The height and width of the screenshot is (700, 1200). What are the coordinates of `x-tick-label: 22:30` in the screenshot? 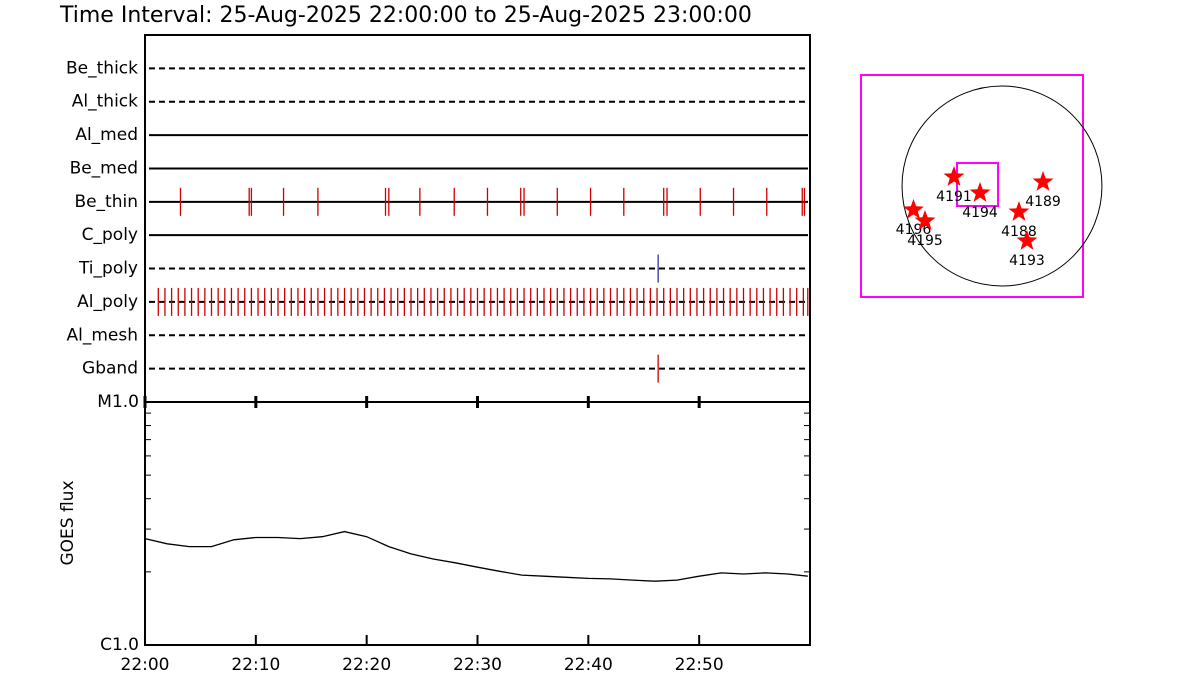 It's located at (477, 665).